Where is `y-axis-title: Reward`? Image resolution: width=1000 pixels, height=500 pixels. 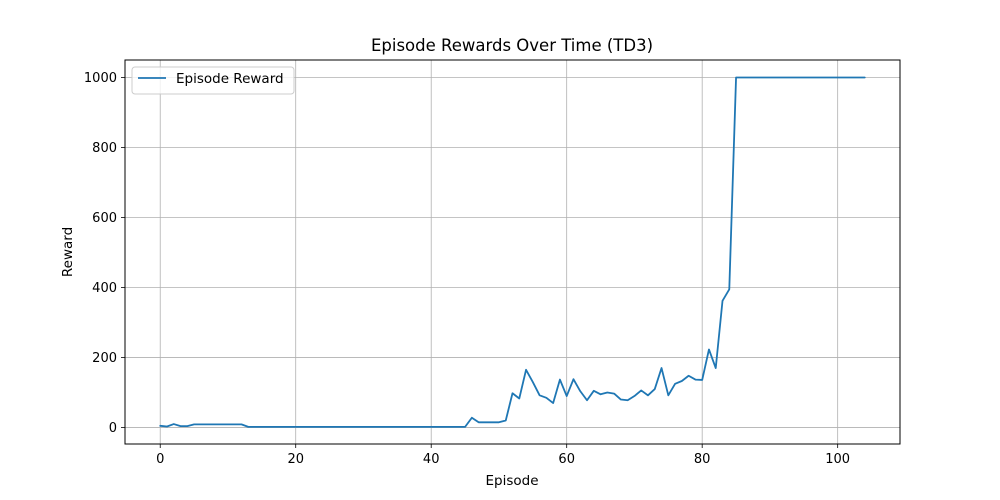 y-axis-title: Reward is located at coordinates (68, 252).